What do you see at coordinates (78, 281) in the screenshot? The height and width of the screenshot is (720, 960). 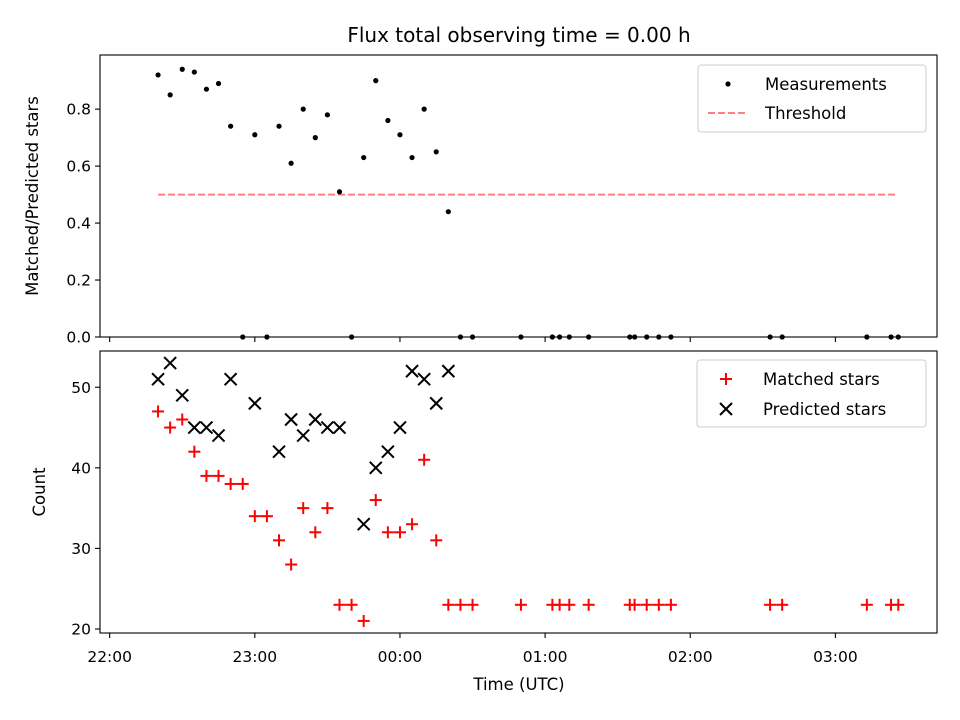 I see `top-y-tick-label: 0.2` at bounding box center [78, 281].